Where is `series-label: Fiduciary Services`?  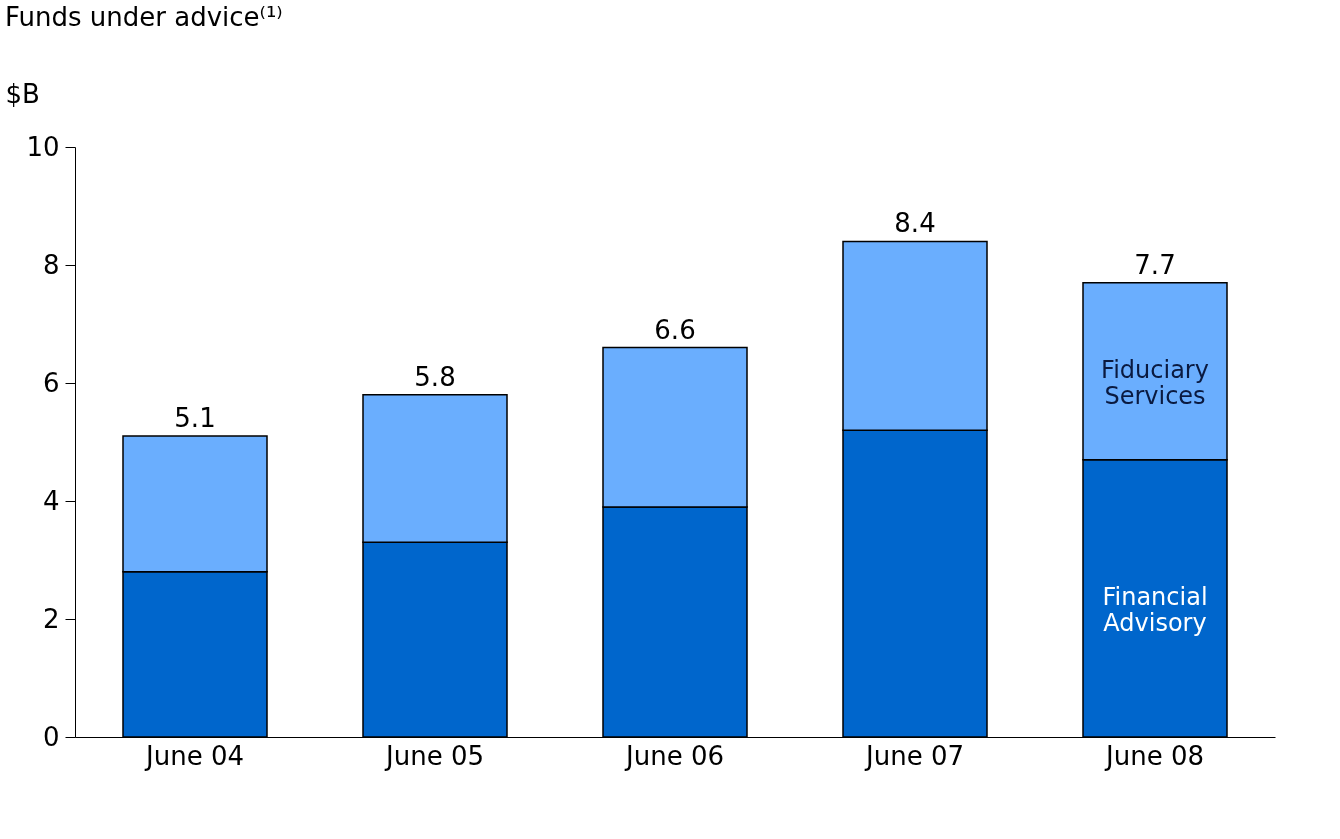
series-label: Fiduciary Services is located at coordinates (1155, 383).